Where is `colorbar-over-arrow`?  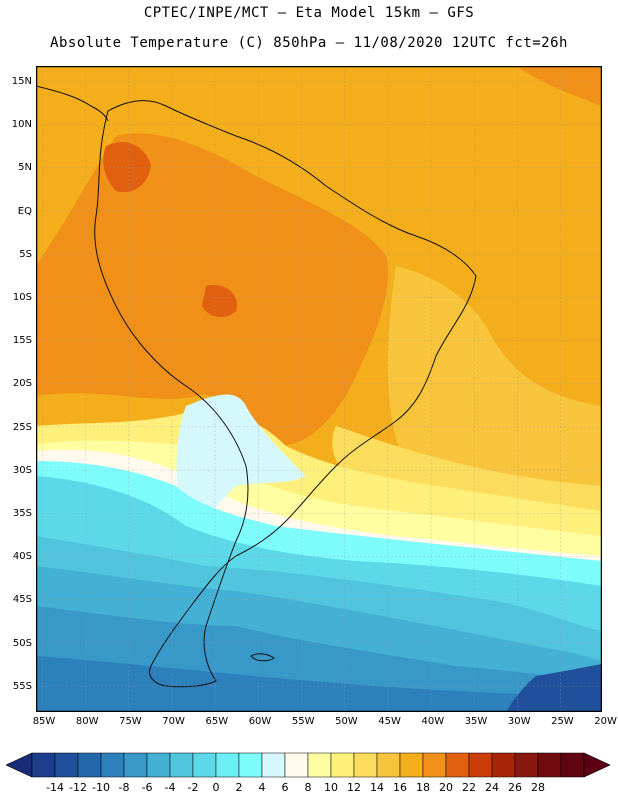
colorbar-over-arrow is located at coordinates (597, 765).